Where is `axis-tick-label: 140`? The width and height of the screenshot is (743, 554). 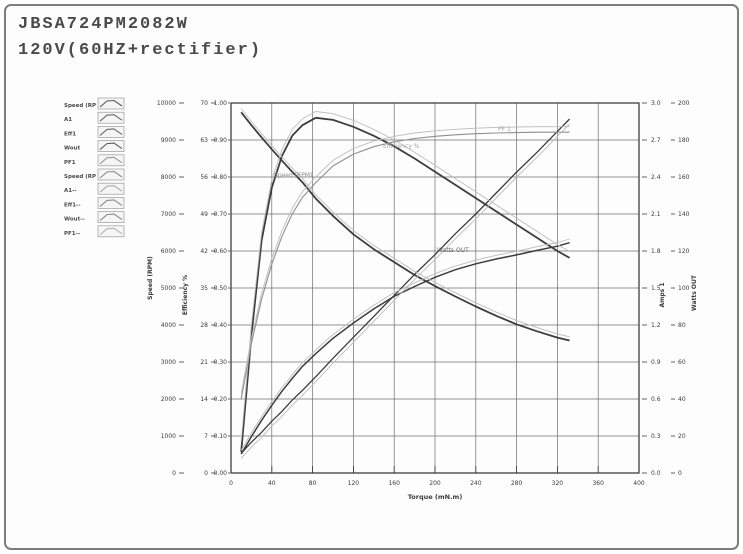 axis-tick-label: 140 is located at coordinates (684, 214).